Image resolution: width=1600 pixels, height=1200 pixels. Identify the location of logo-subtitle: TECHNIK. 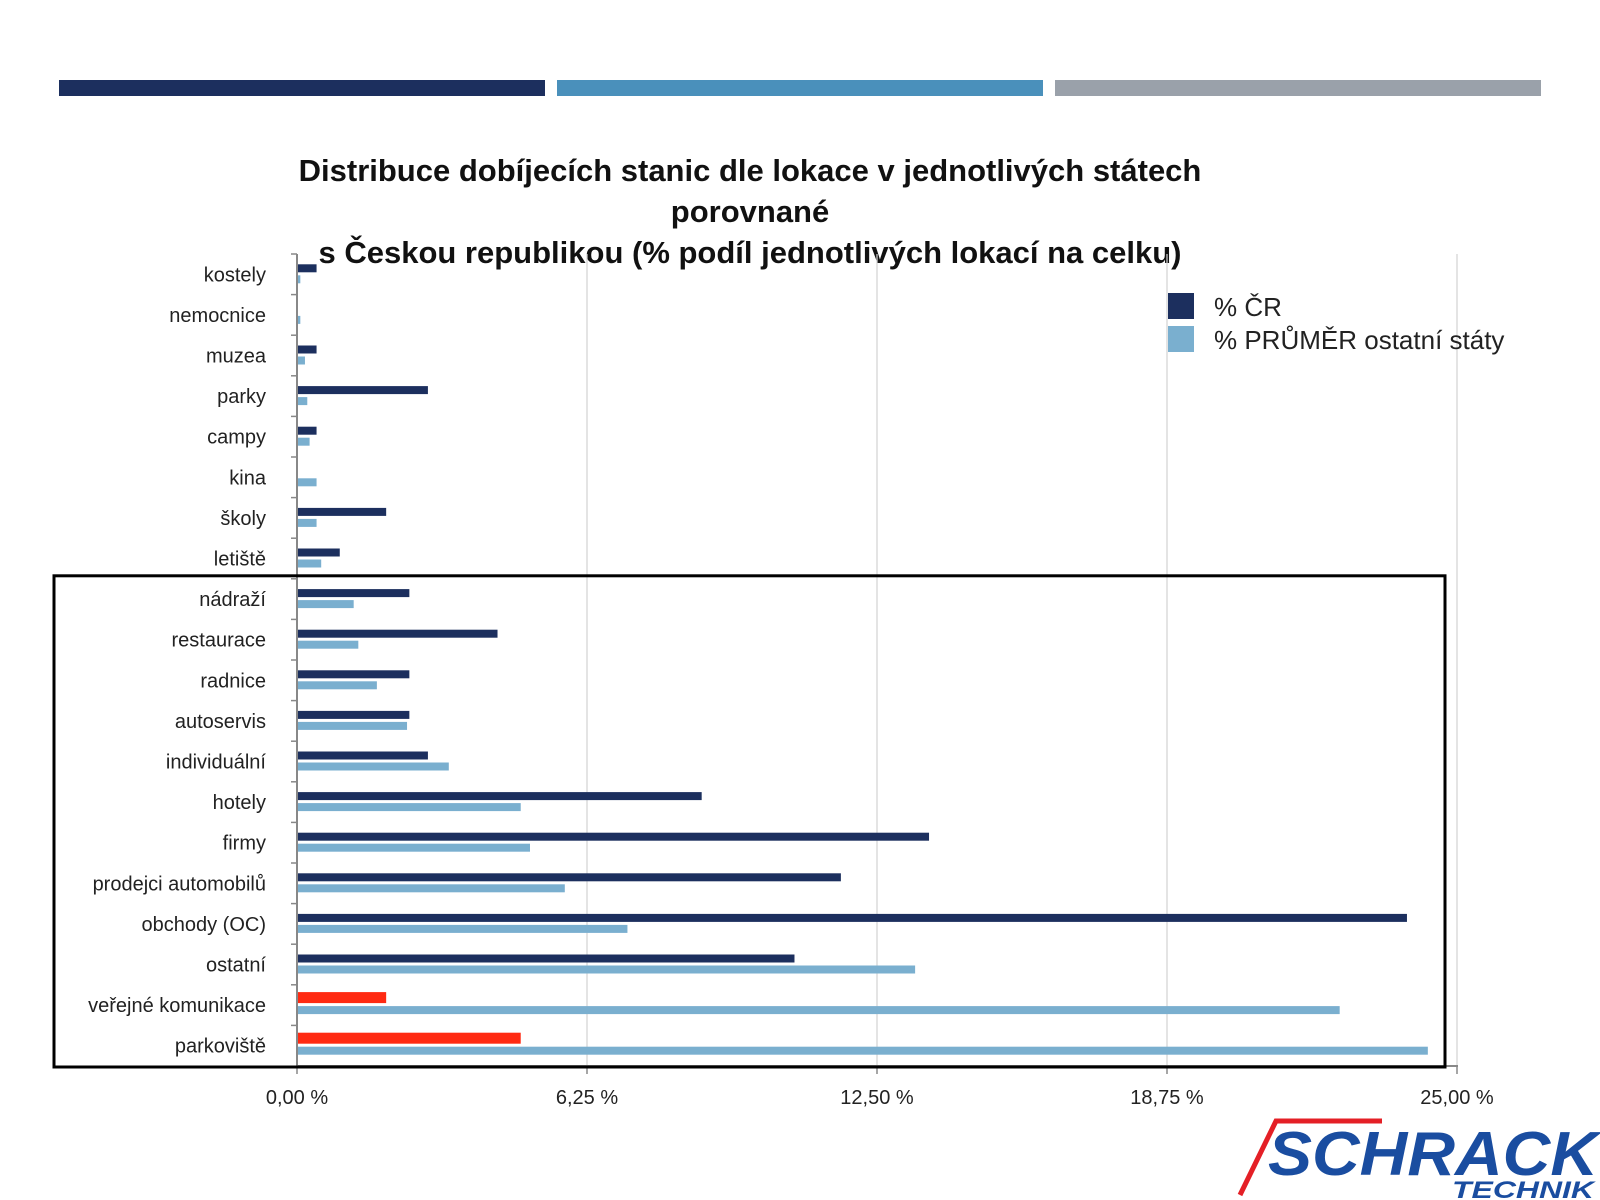
(1524, 1188).